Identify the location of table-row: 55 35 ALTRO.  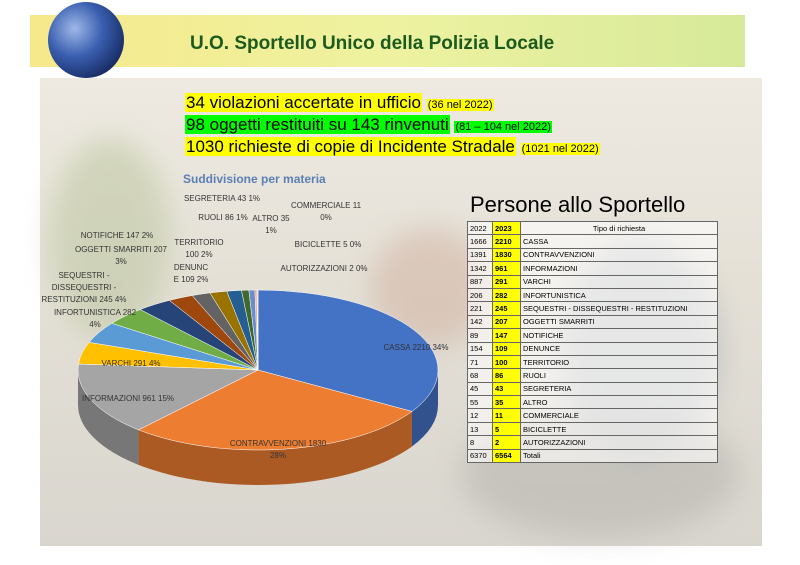
(592, 402).